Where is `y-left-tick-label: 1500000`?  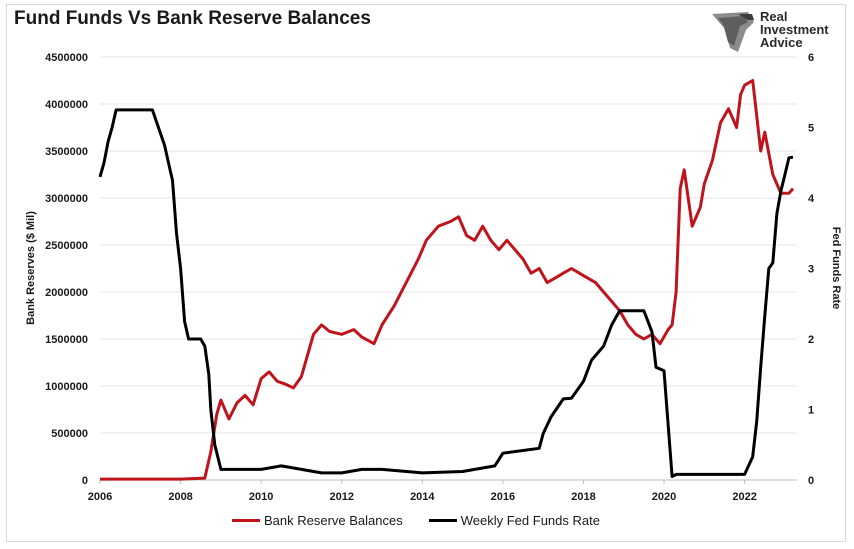
y-left-tick-label: 1500000 is located at coordinates (66, 340).